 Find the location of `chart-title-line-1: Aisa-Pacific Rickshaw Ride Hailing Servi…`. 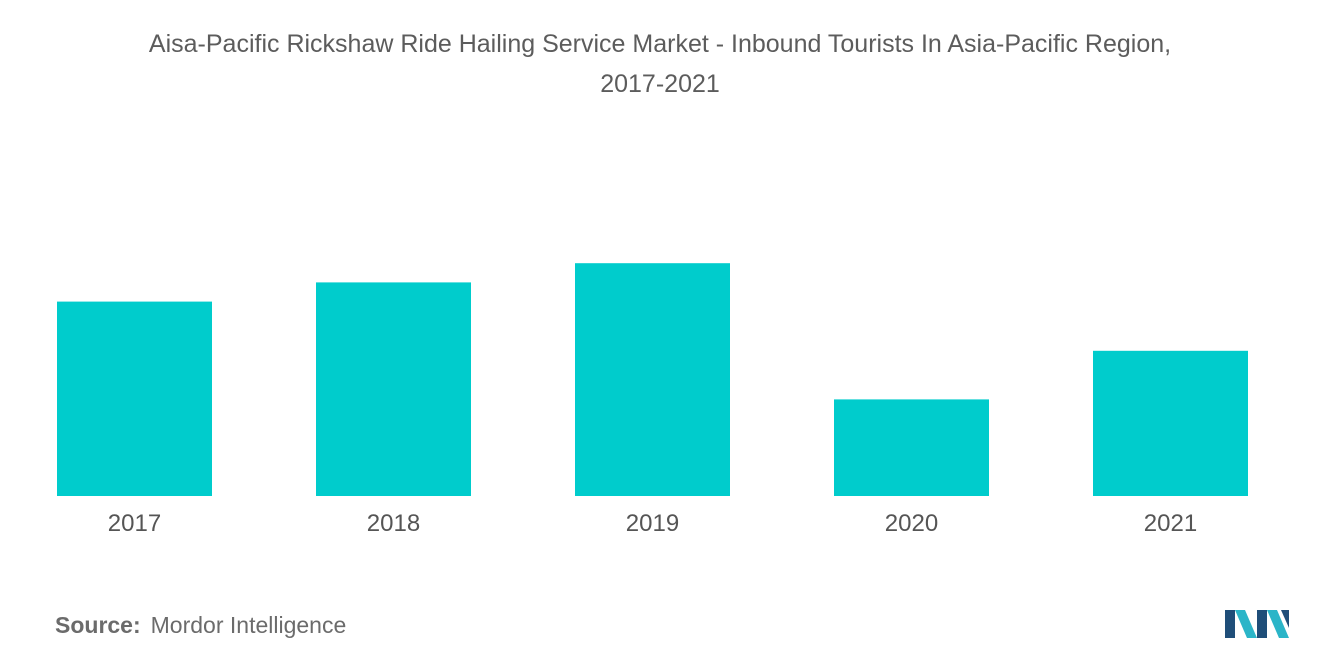

chart-title-line-1: Aisa-Pacific Rickshaw Ride Hailing Servi… is located at coordinates (660, 44).